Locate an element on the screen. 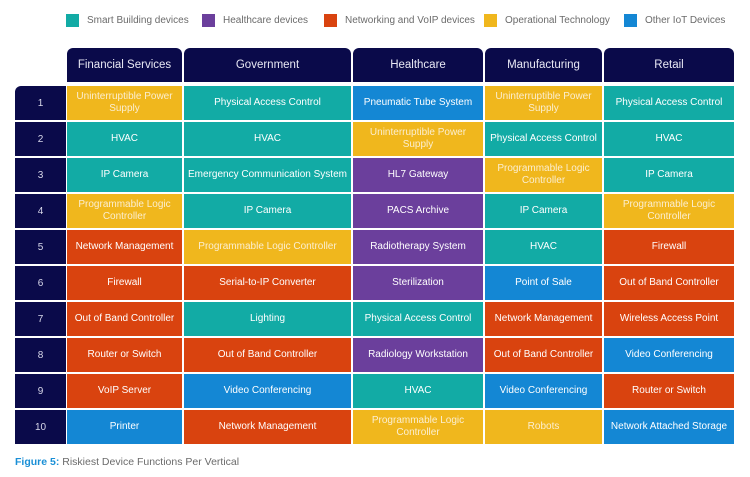  figure-label: Figure 5: is located at coordinates (37, 462).